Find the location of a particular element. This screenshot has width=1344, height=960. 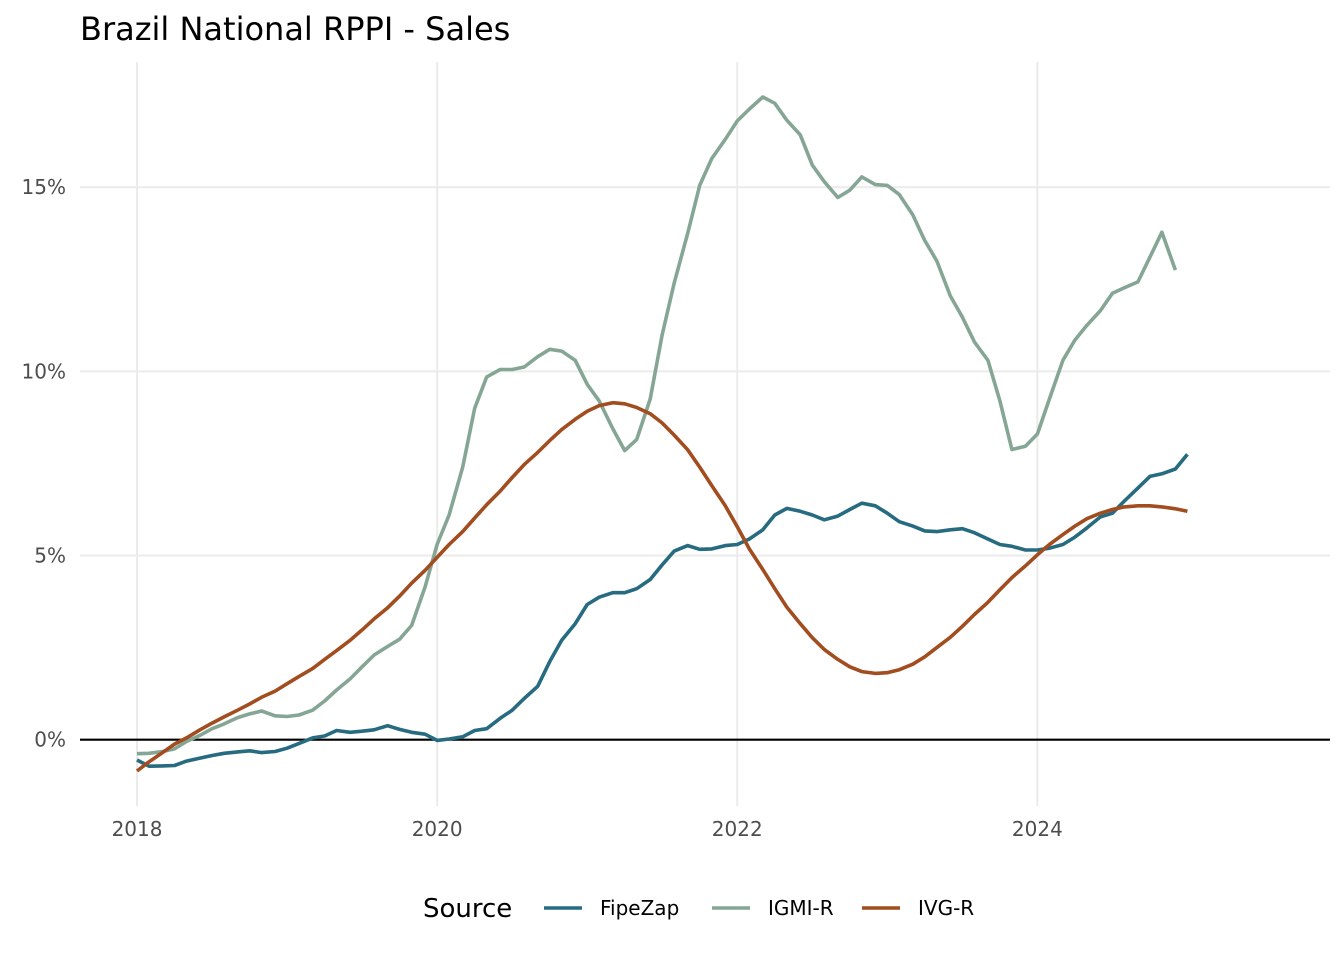

chart-title: Brazil National RPPI - Sales is located at coordinates (295, 29).